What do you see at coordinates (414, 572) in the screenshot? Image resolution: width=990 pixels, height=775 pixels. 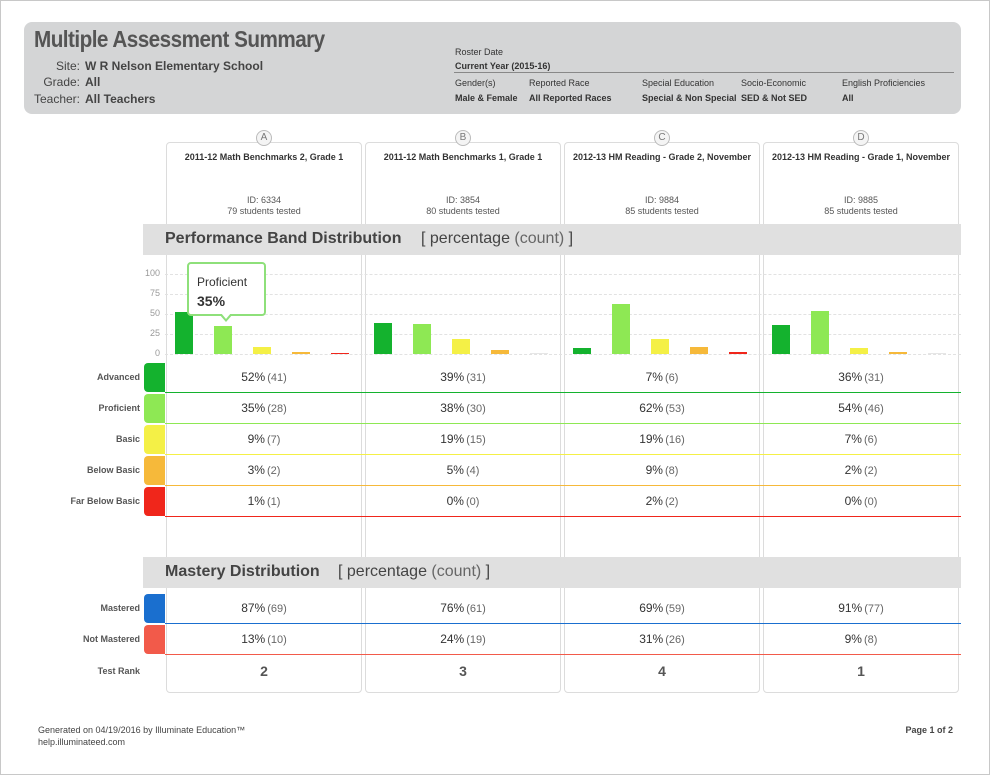 I see `mastery-section-subtitle: [ percentage (count) ]` at bounding box center [414, 572].